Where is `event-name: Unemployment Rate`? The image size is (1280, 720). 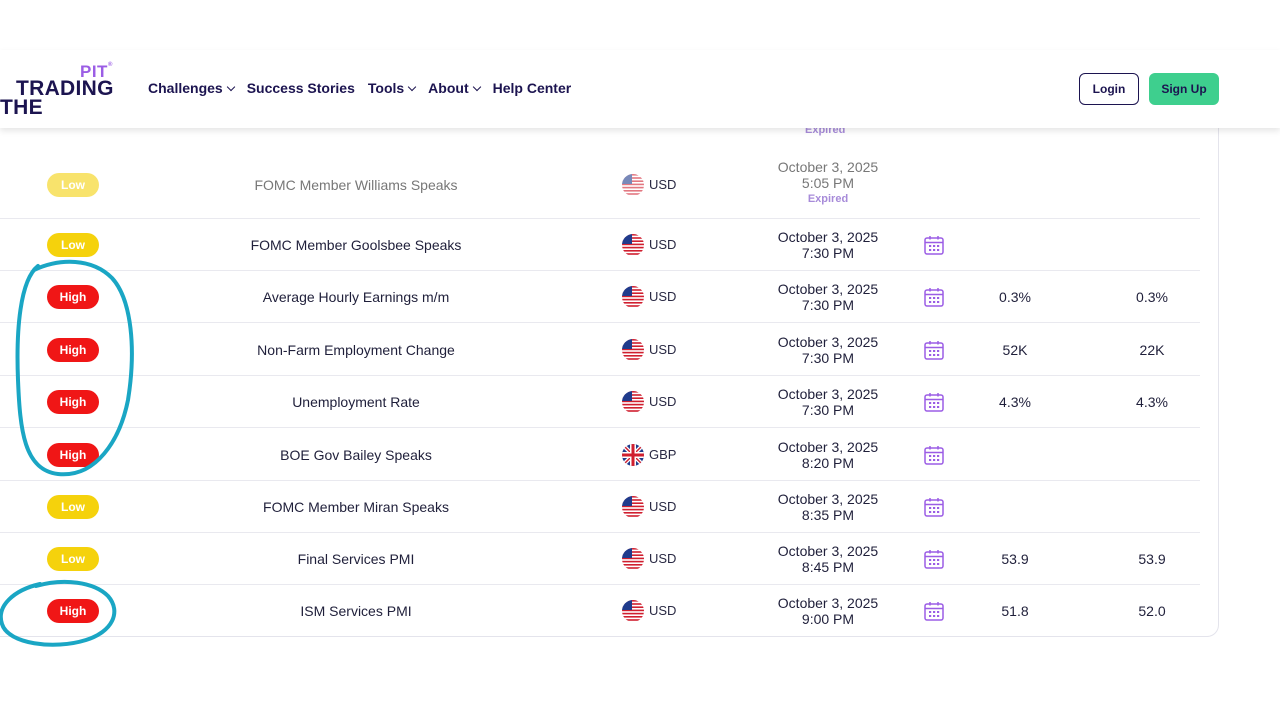 event-name: Unemployment Rate is located at coordinates (356, 402).